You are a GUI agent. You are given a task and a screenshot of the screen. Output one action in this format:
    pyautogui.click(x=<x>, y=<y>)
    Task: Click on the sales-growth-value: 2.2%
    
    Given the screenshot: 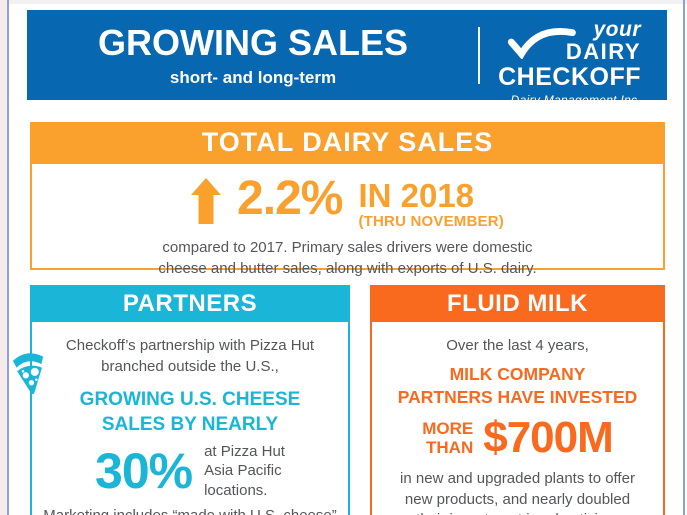 What is the action you would take?
    pyautogui.click(x=290, y=198)
    